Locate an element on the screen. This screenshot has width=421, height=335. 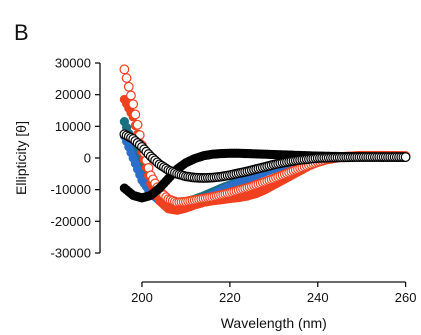
y-axis-ticks: 30000 20000 10000 0 -10000 -20000 -30000 is located at coordinates (75, 158).